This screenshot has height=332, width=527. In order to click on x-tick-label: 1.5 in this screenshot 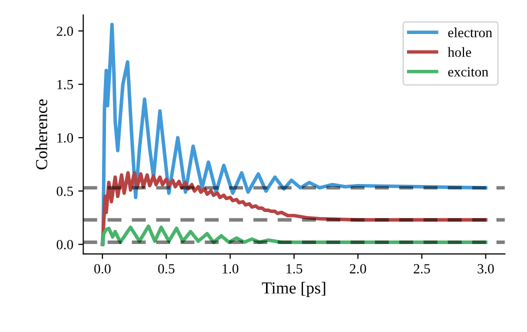, I will do `click(294, 269)`.